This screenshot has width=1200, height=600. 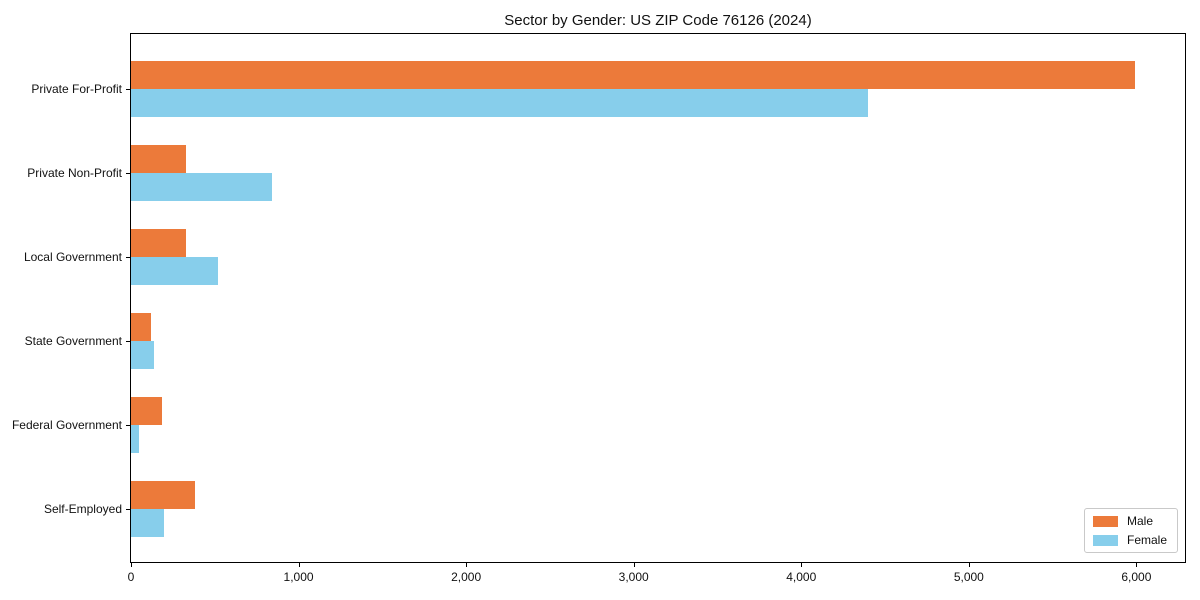 What do you see at coordinates (1139, 521) in the screenshot?
I see `legend-label-male: Male` at bounding box center [1139, 521].